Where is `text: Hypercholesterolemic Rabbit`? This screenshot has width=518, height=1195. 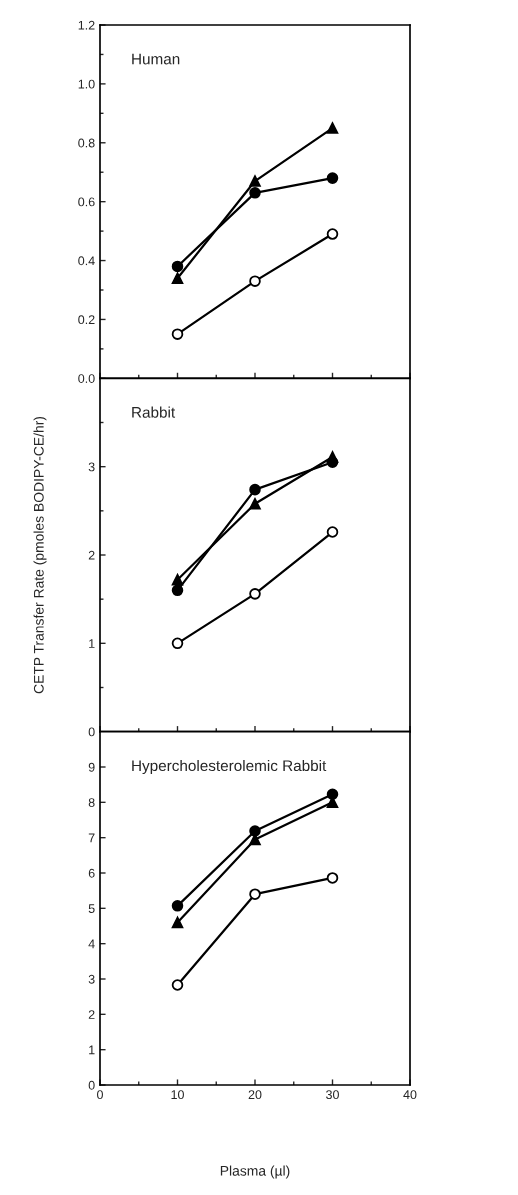 text: Hypercholesterolemic Rabbit is located at coordinates (229, 767).